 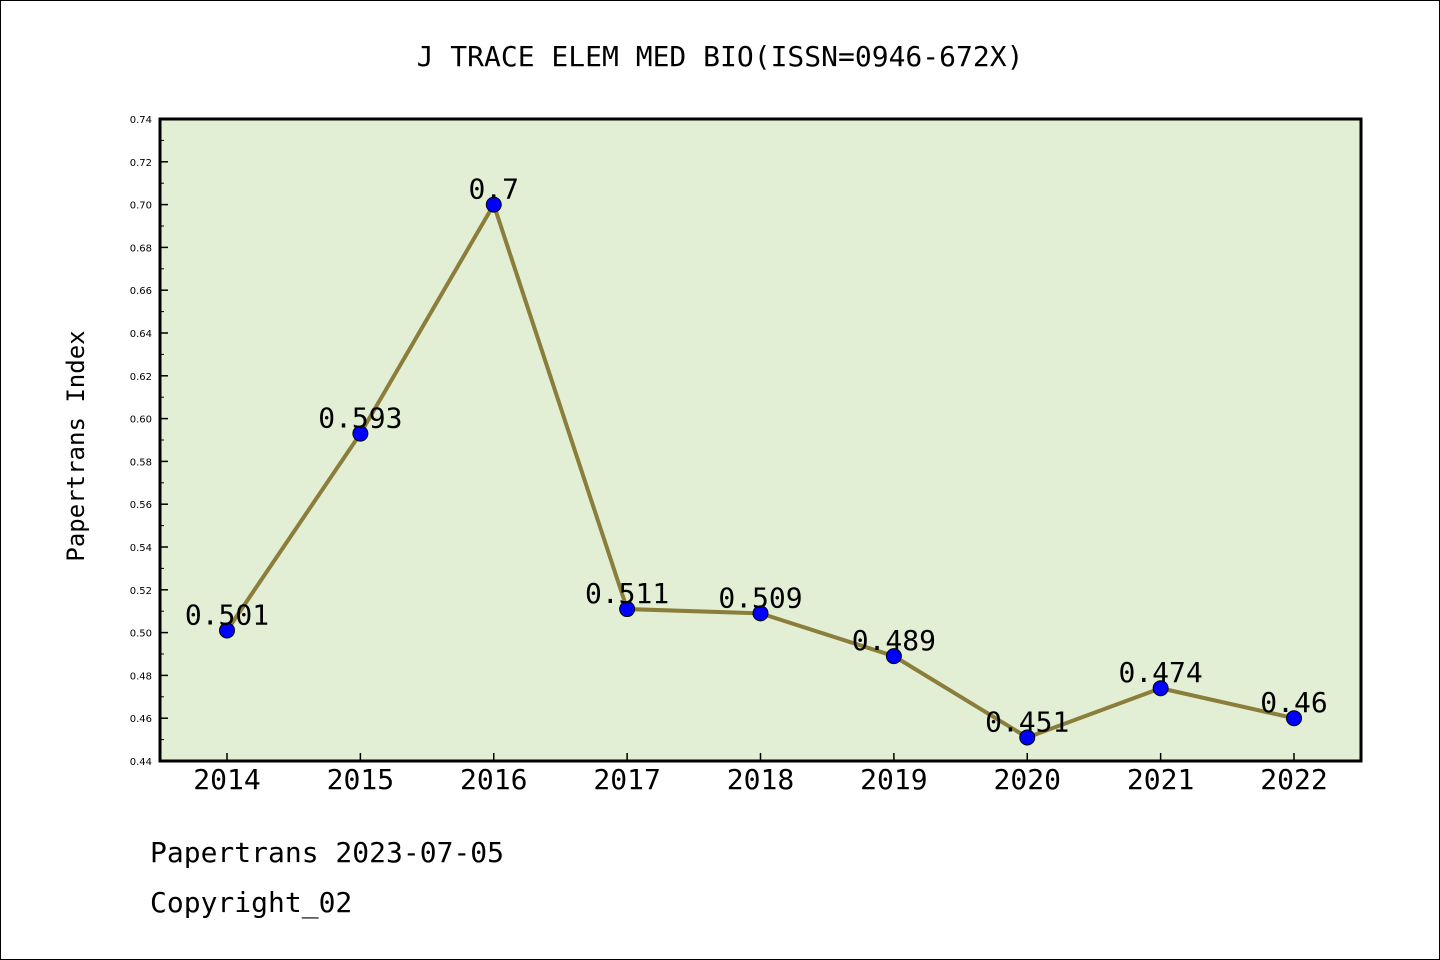 What do you see at coordinates (227, 614) in the screenshot?
I see `data-label: 0.501` at bounding box center [227, 614].